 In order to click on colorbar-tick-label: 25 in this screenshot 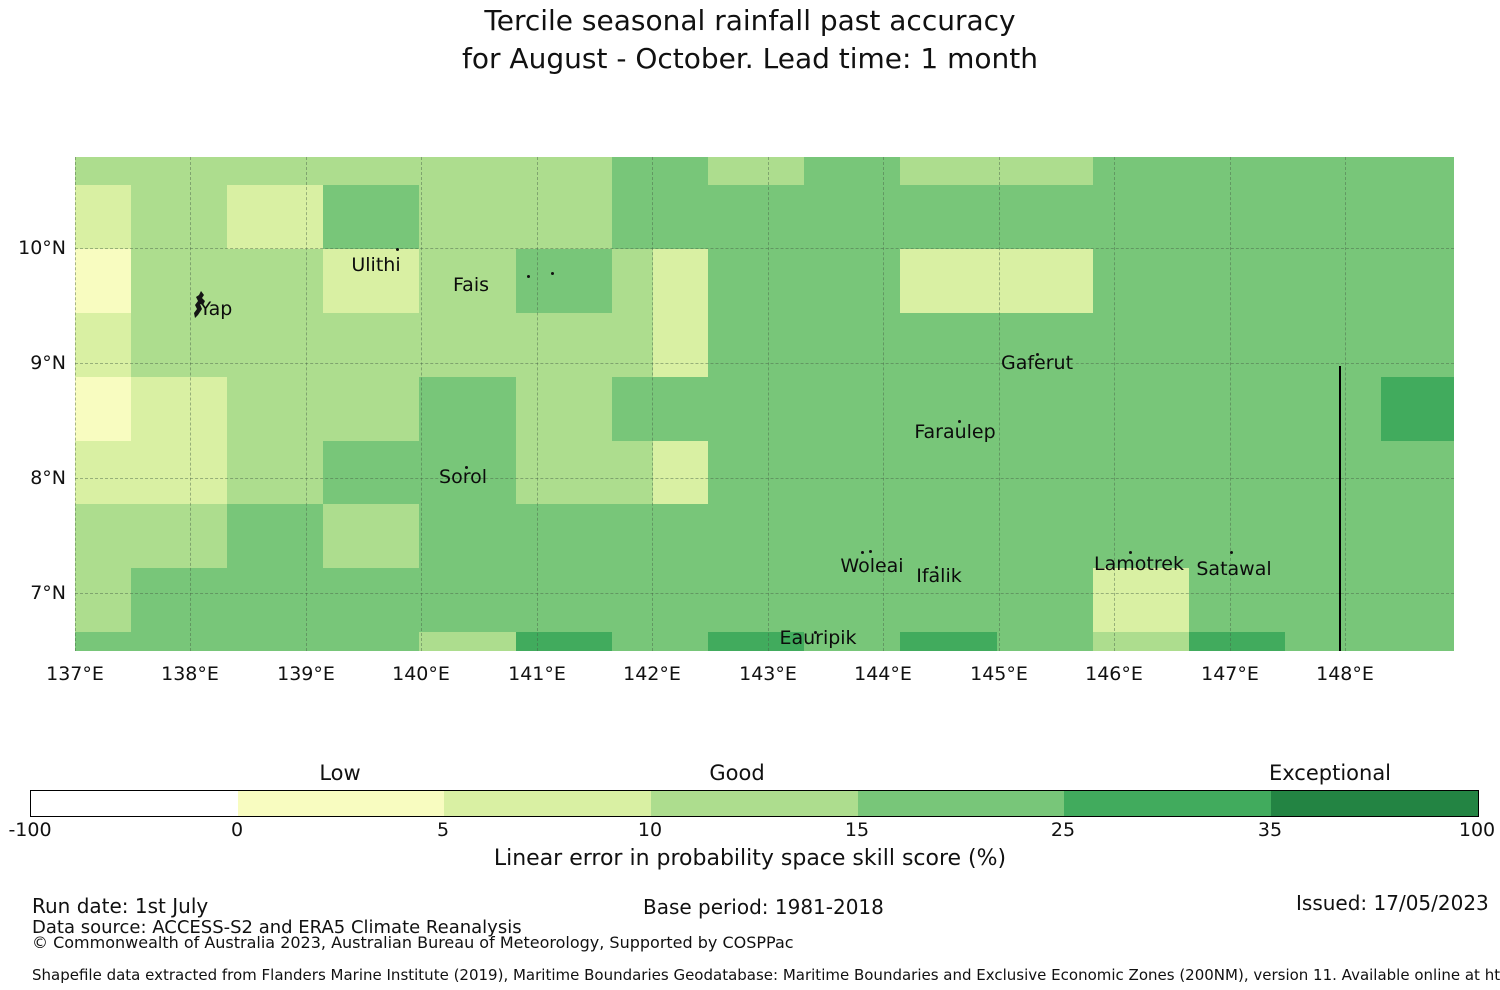, I will do `click(1063, 830)`.